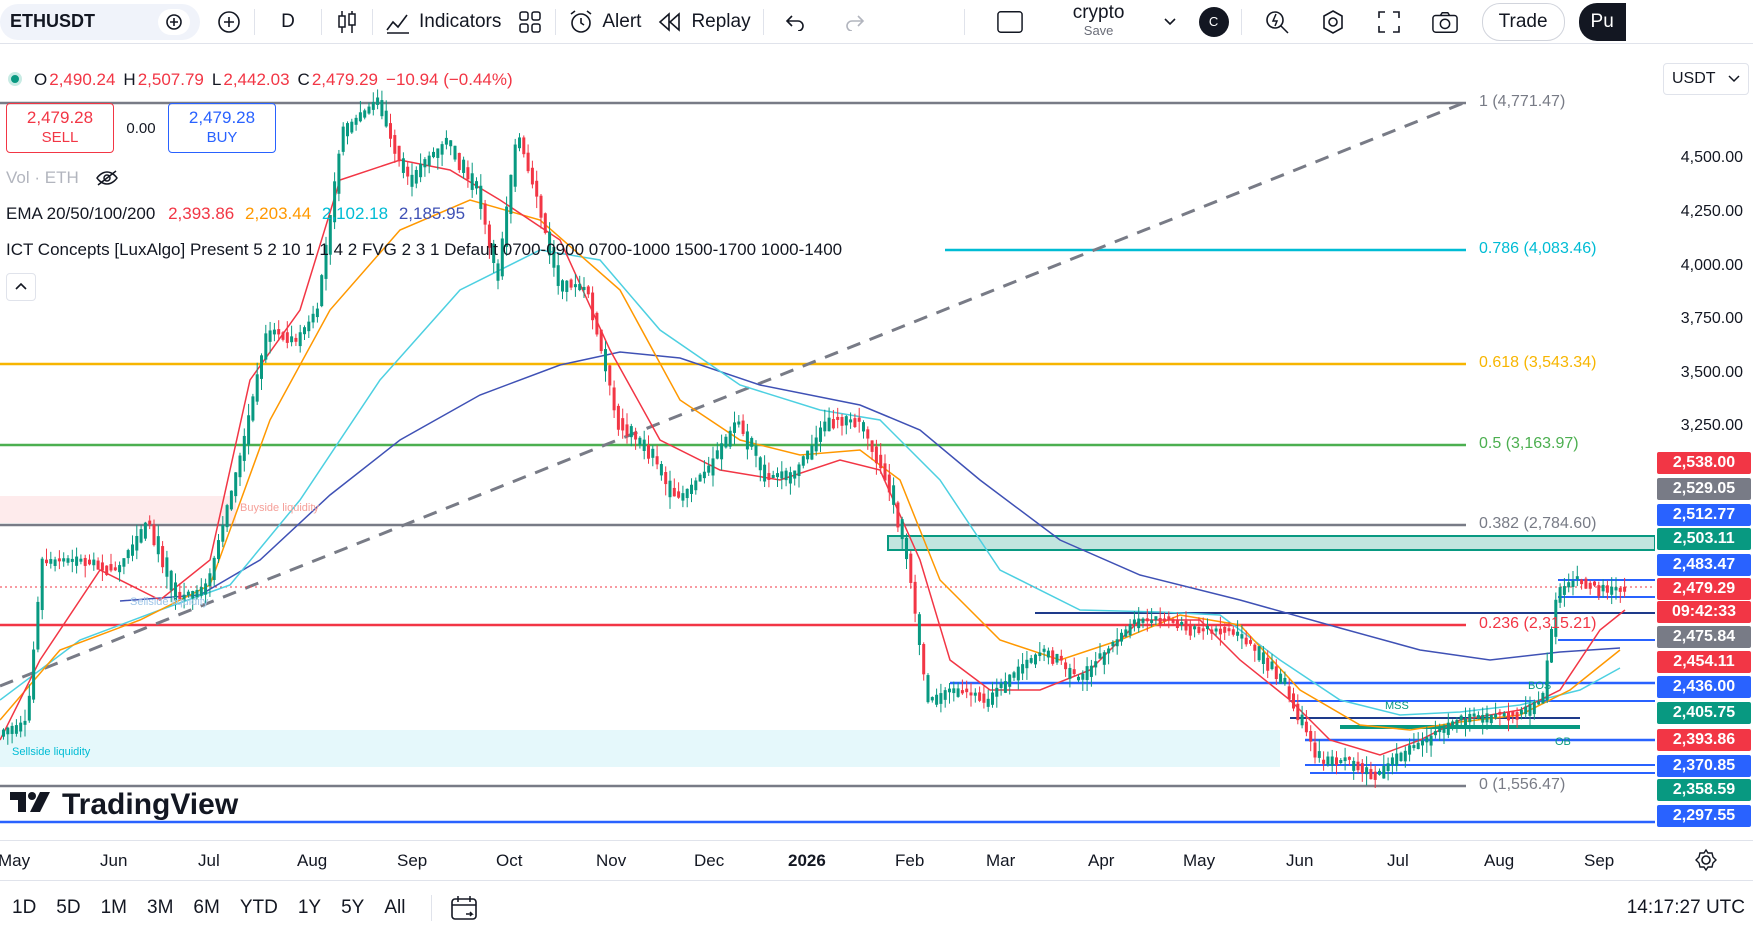  Describe the element at coordinates (412, 860) in the screenshot. I see `time-tick: Sep` at that location.